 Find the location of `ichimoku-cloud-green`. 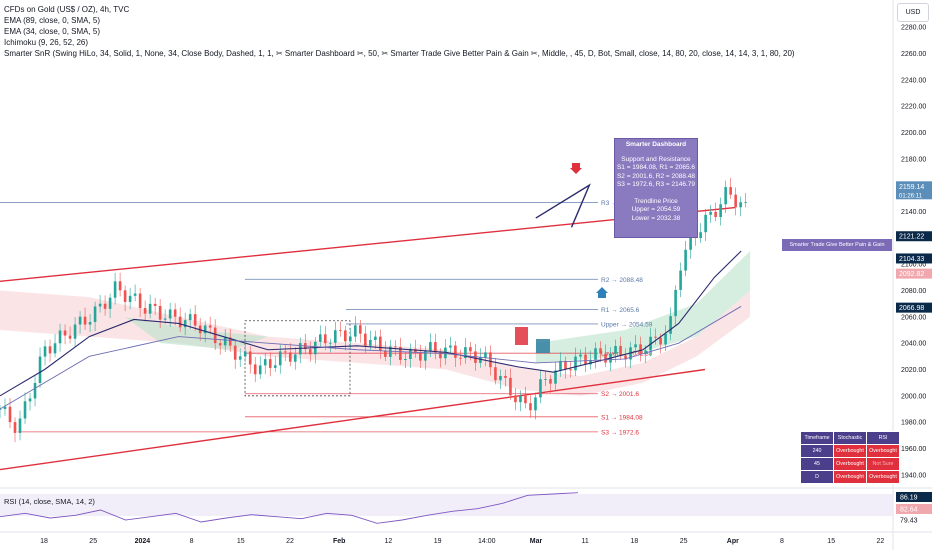

ichimoku-cloud-green is located at coordinates (196, 333).